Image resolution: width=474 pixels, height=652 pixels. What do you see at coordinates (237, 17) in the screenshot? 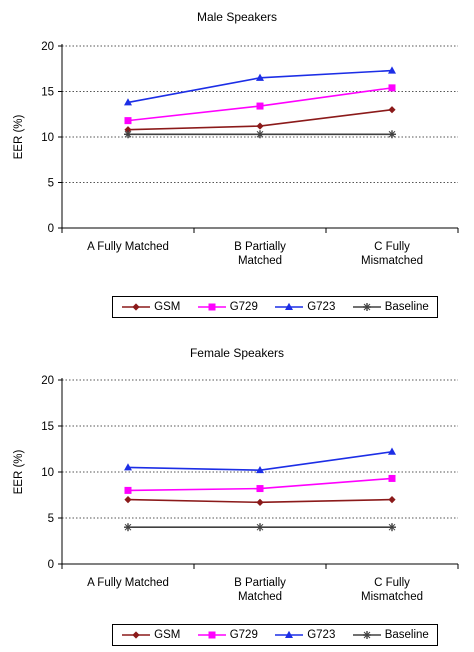
I see `chart-title: Male Speakers` at bounding box center [237, 17].